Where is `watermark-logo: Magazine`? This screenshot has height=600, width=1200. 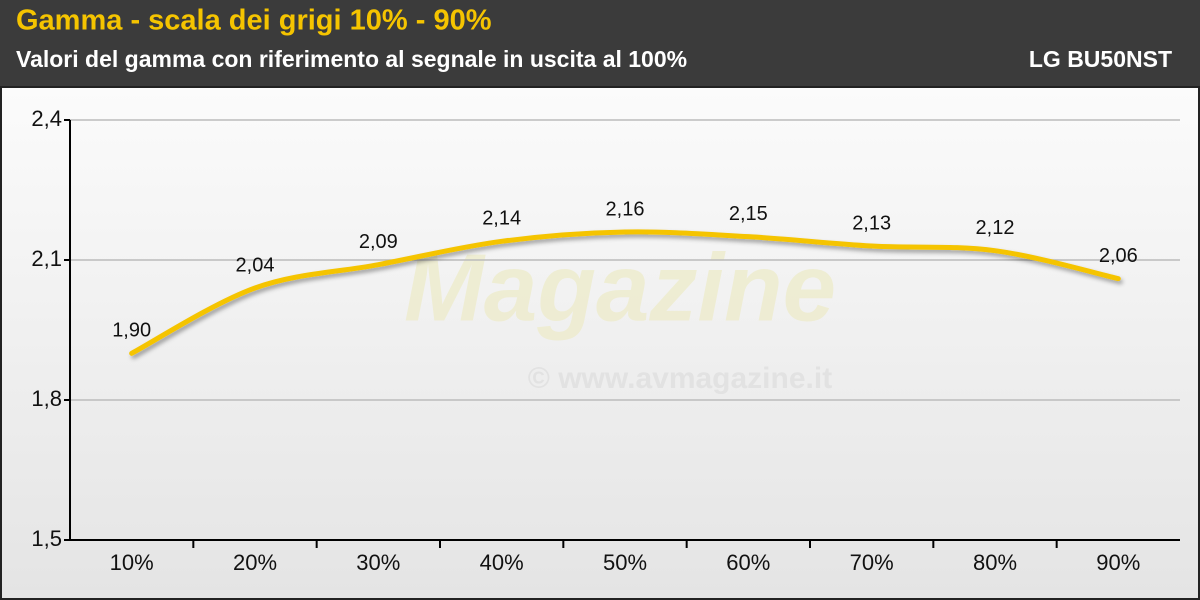
watermark-logo: Magazine is located at coordinates (620, 287).